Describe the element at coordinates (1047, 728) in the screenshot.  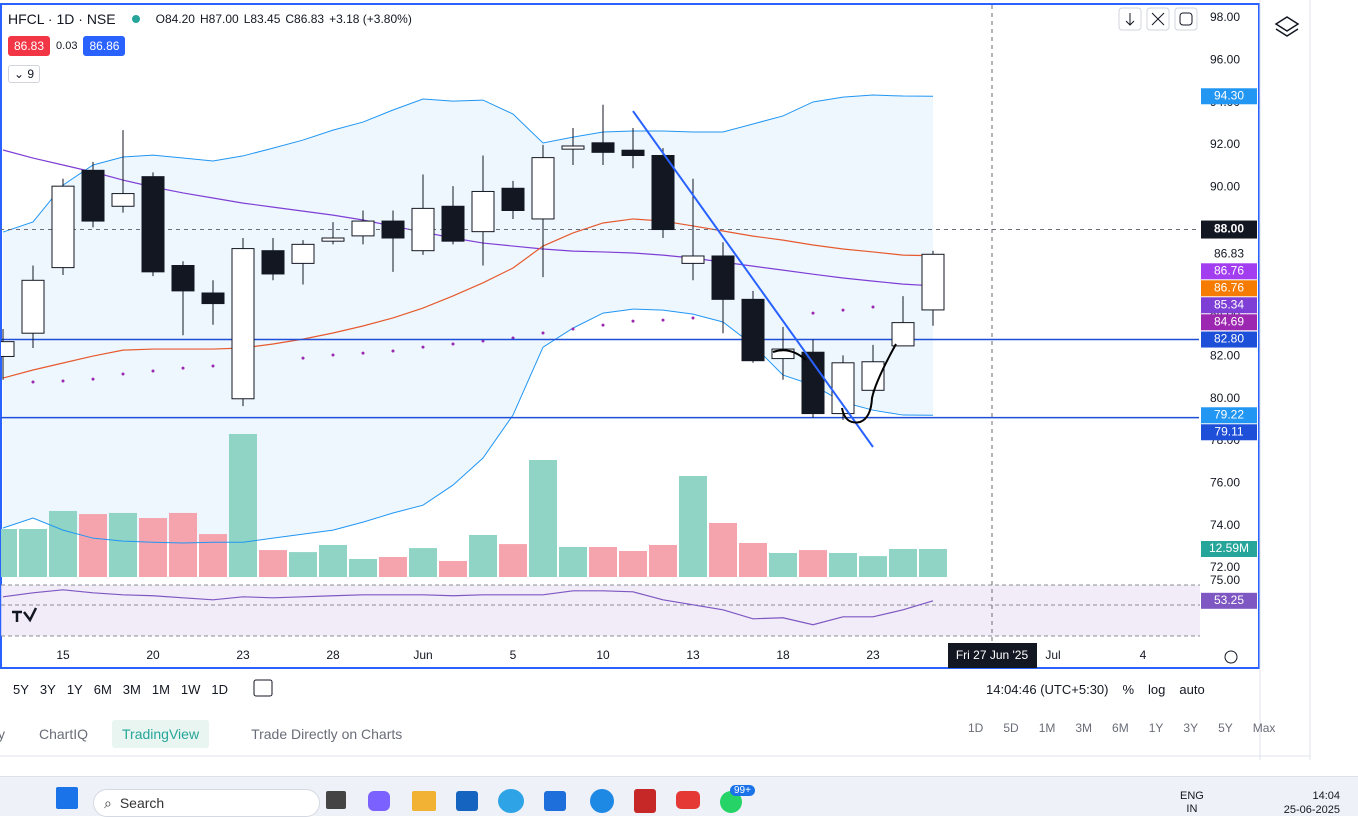
I see `period-button: 1M` at that location.